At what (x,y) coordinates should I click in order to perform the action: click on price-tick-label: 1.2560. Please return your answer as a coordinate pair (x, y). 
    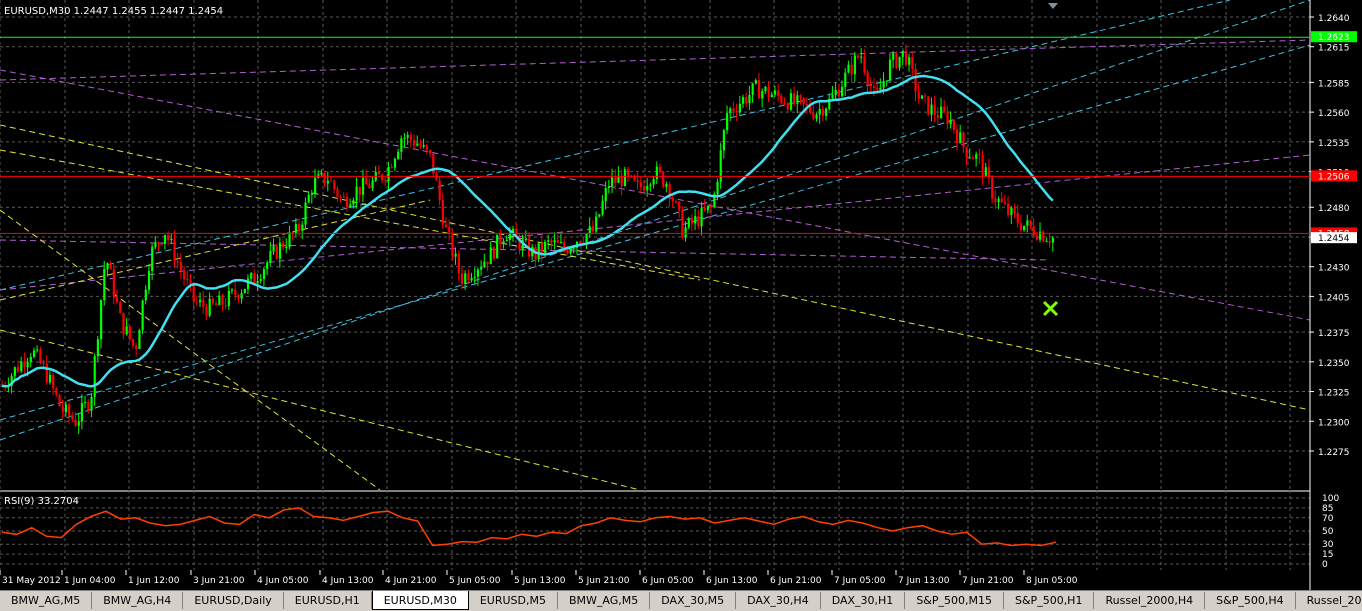
    Looking at the image, I should click on (1334, 114).